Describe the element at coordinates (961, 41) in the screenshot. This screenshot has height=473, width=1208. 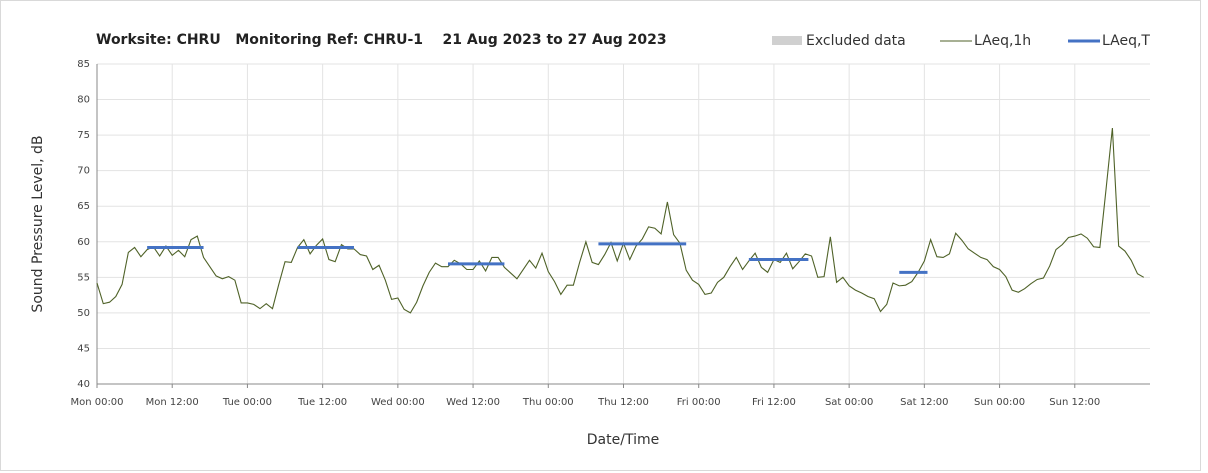
I see `legend: Excluded data LAeq,1h LAeq,T` at that location.